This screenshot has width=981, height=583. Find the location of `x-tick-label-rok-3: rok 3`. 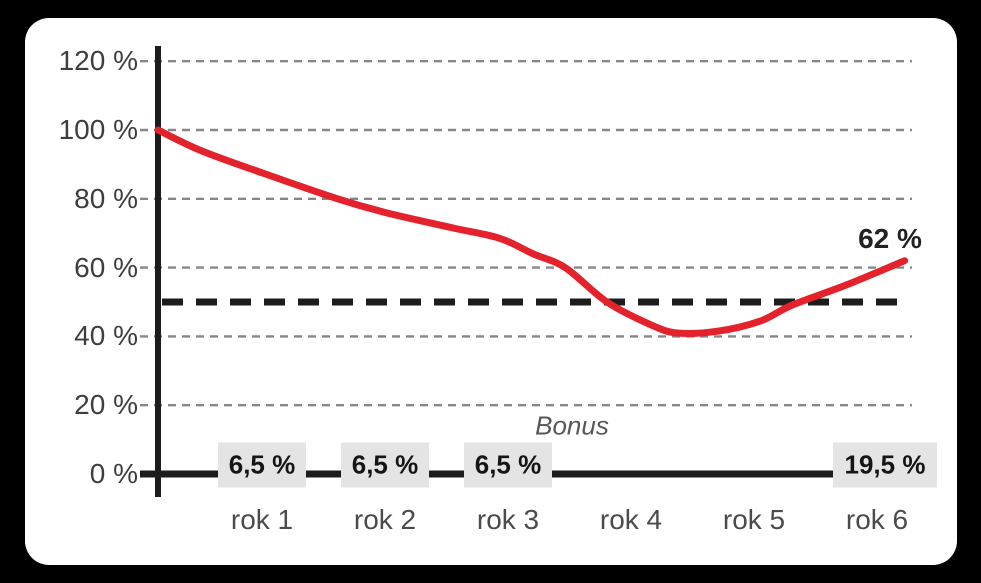

x-tick-label-rok-3: rok 3 is located at coordinates (508, 519).